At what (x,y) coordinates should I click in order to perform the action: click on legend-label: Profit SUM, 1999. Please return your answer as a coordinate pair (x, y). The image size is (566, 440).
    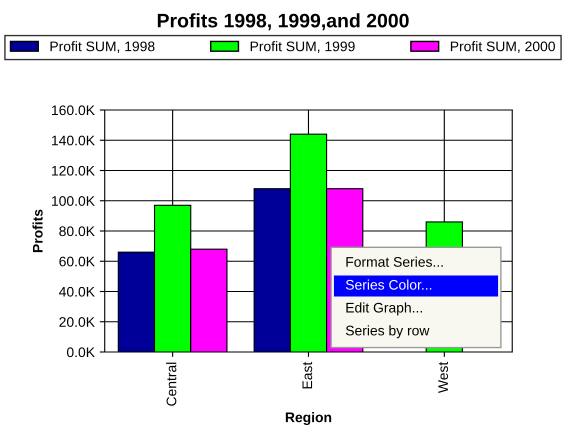
    Looking at the image, I should click on (302, 47).